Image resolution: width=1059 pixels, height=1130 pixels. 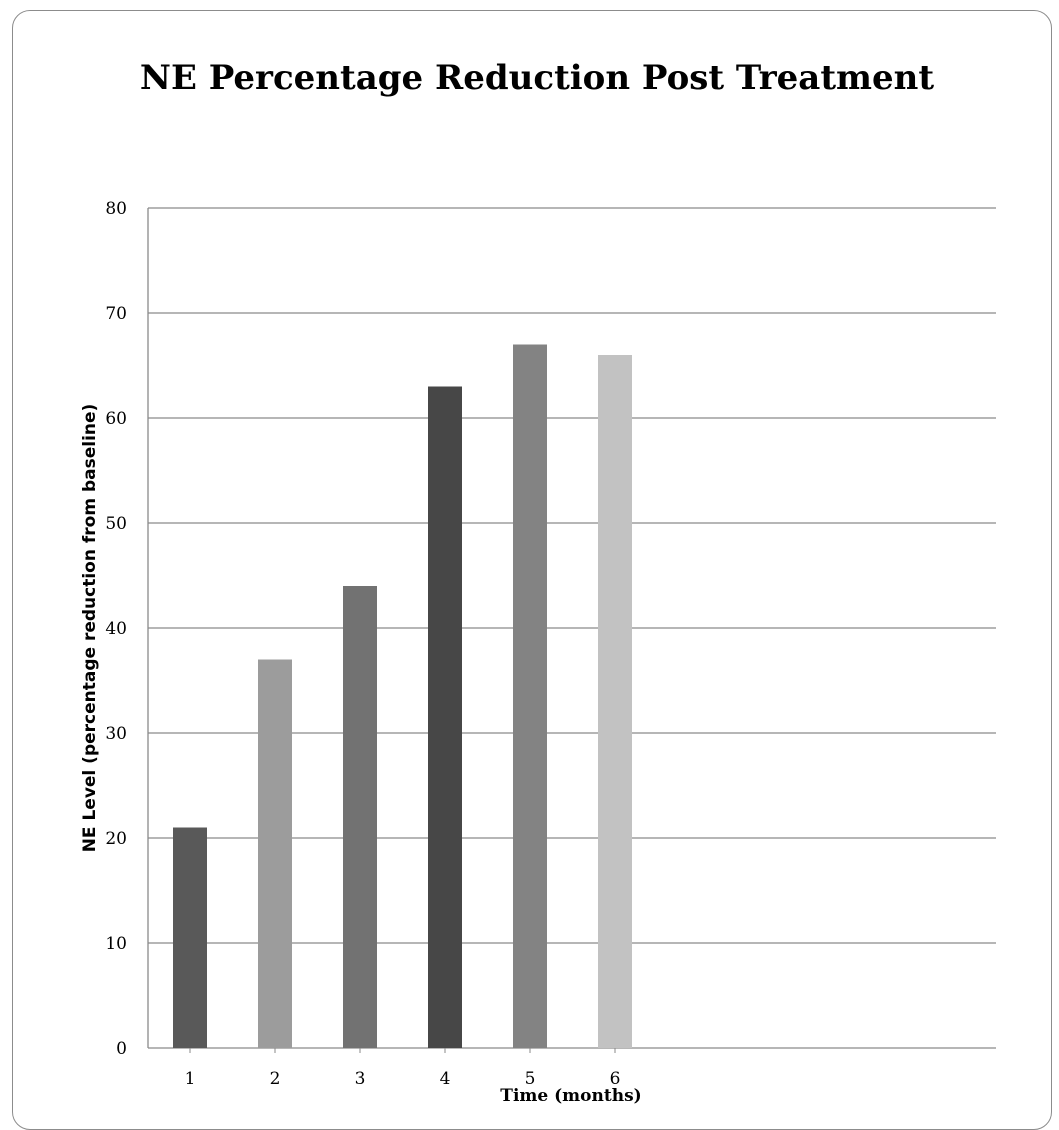 What do you see at coordinates (615, 1079) in the screenshot?
I see `x-tick-label: 6` at bounding box center [615, 1079].